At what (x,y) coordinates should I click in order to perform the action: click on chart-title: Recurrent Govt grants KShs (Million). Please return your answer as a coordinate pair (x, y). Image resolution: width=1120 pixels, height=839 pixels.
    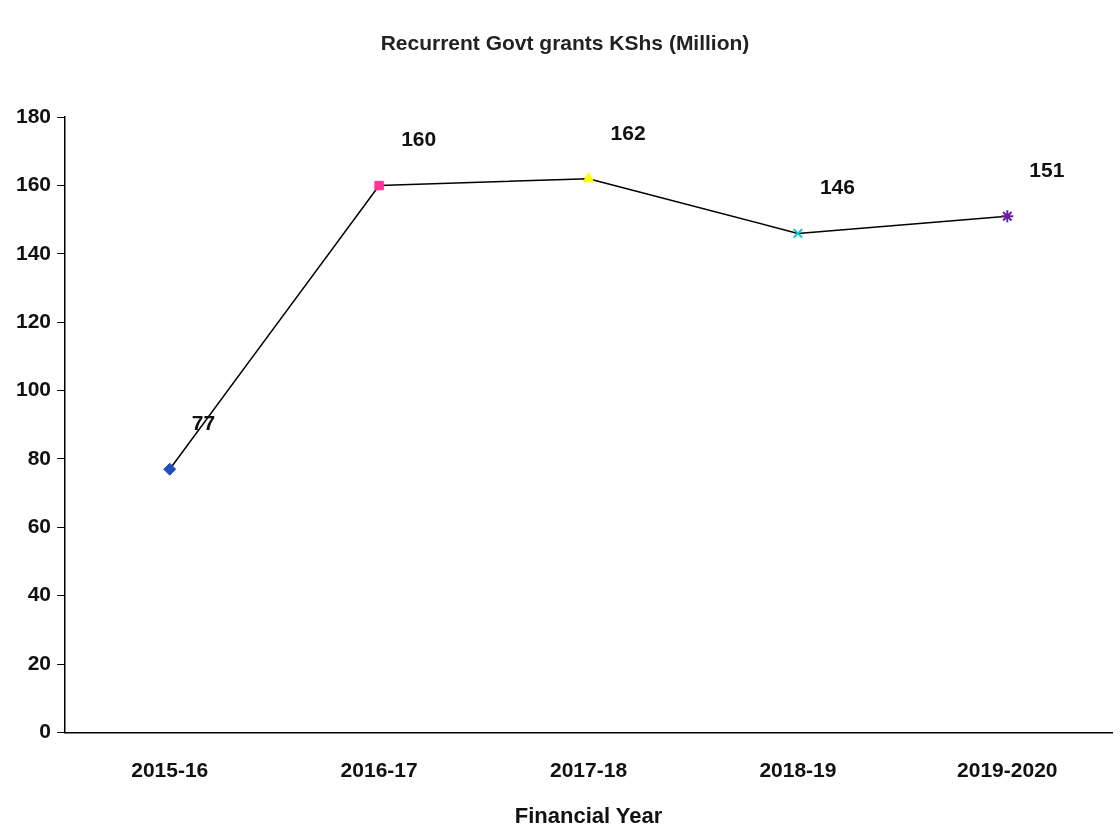
    Looking at the image, I should click on (565, 43).